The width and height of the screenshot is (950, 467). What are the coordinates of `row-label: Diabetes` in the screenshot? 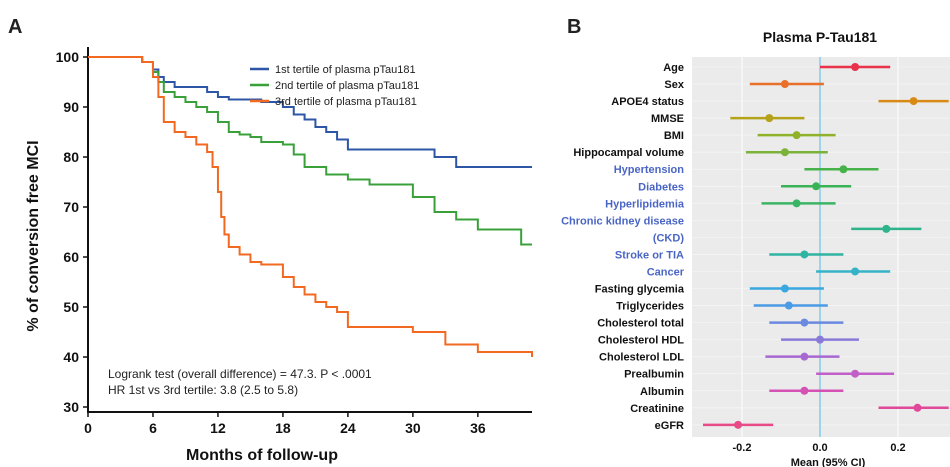 It's located at (661, 187).